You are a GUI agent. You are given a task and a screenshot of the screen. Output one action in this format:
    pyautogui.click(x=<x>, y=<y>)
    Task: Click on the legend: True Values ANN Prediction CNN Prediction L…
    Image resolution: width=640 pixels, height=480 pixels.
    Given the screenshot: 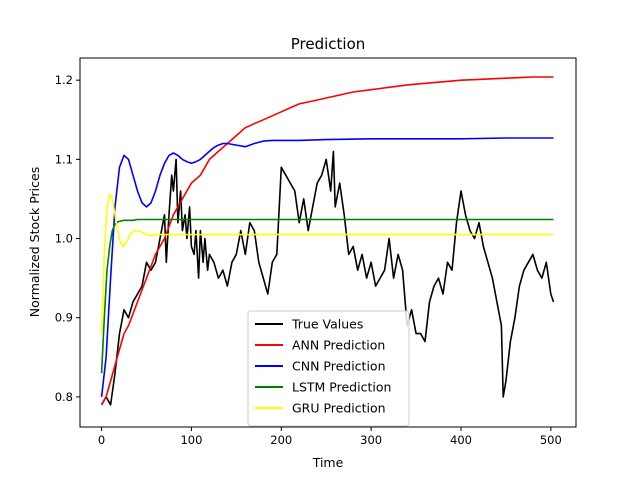 What is the action you would take?
    pyautogui.click(x=328, y=368)
    